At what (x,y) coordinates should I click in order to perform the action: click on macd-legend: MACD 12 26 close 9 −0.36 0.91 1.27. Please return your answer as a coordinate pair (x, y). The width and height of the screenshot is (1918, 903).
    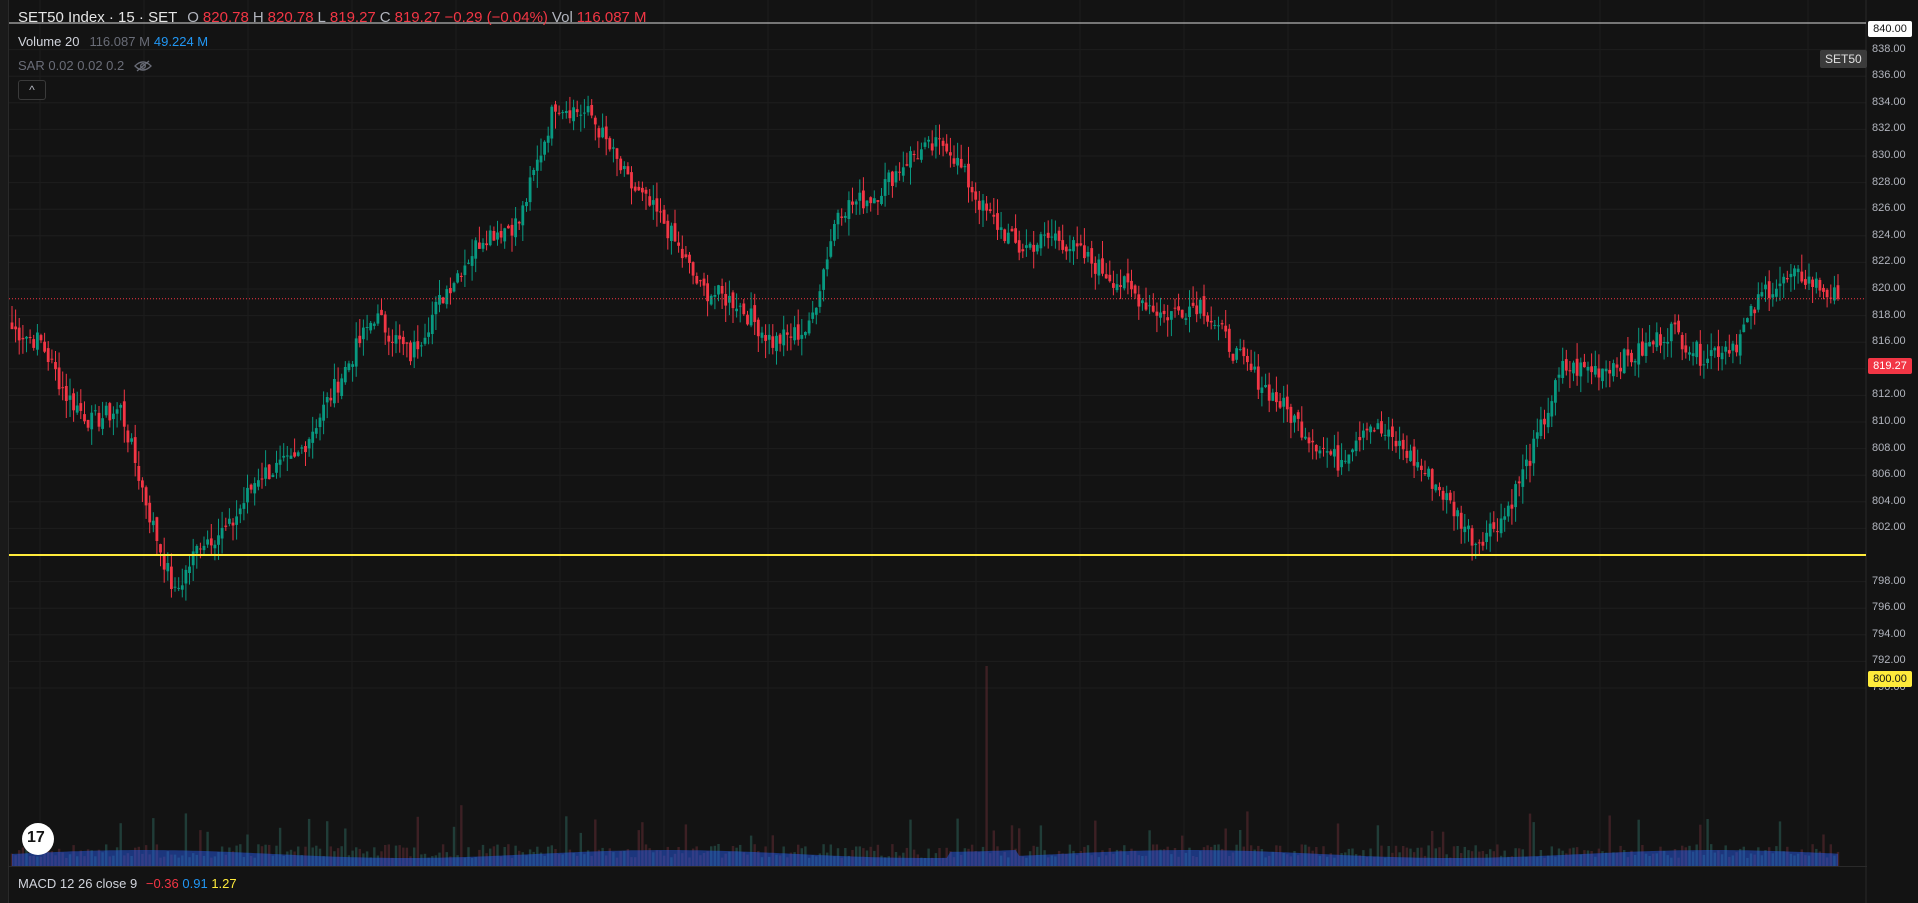
    Looking at the image, I should click on (938, 884).